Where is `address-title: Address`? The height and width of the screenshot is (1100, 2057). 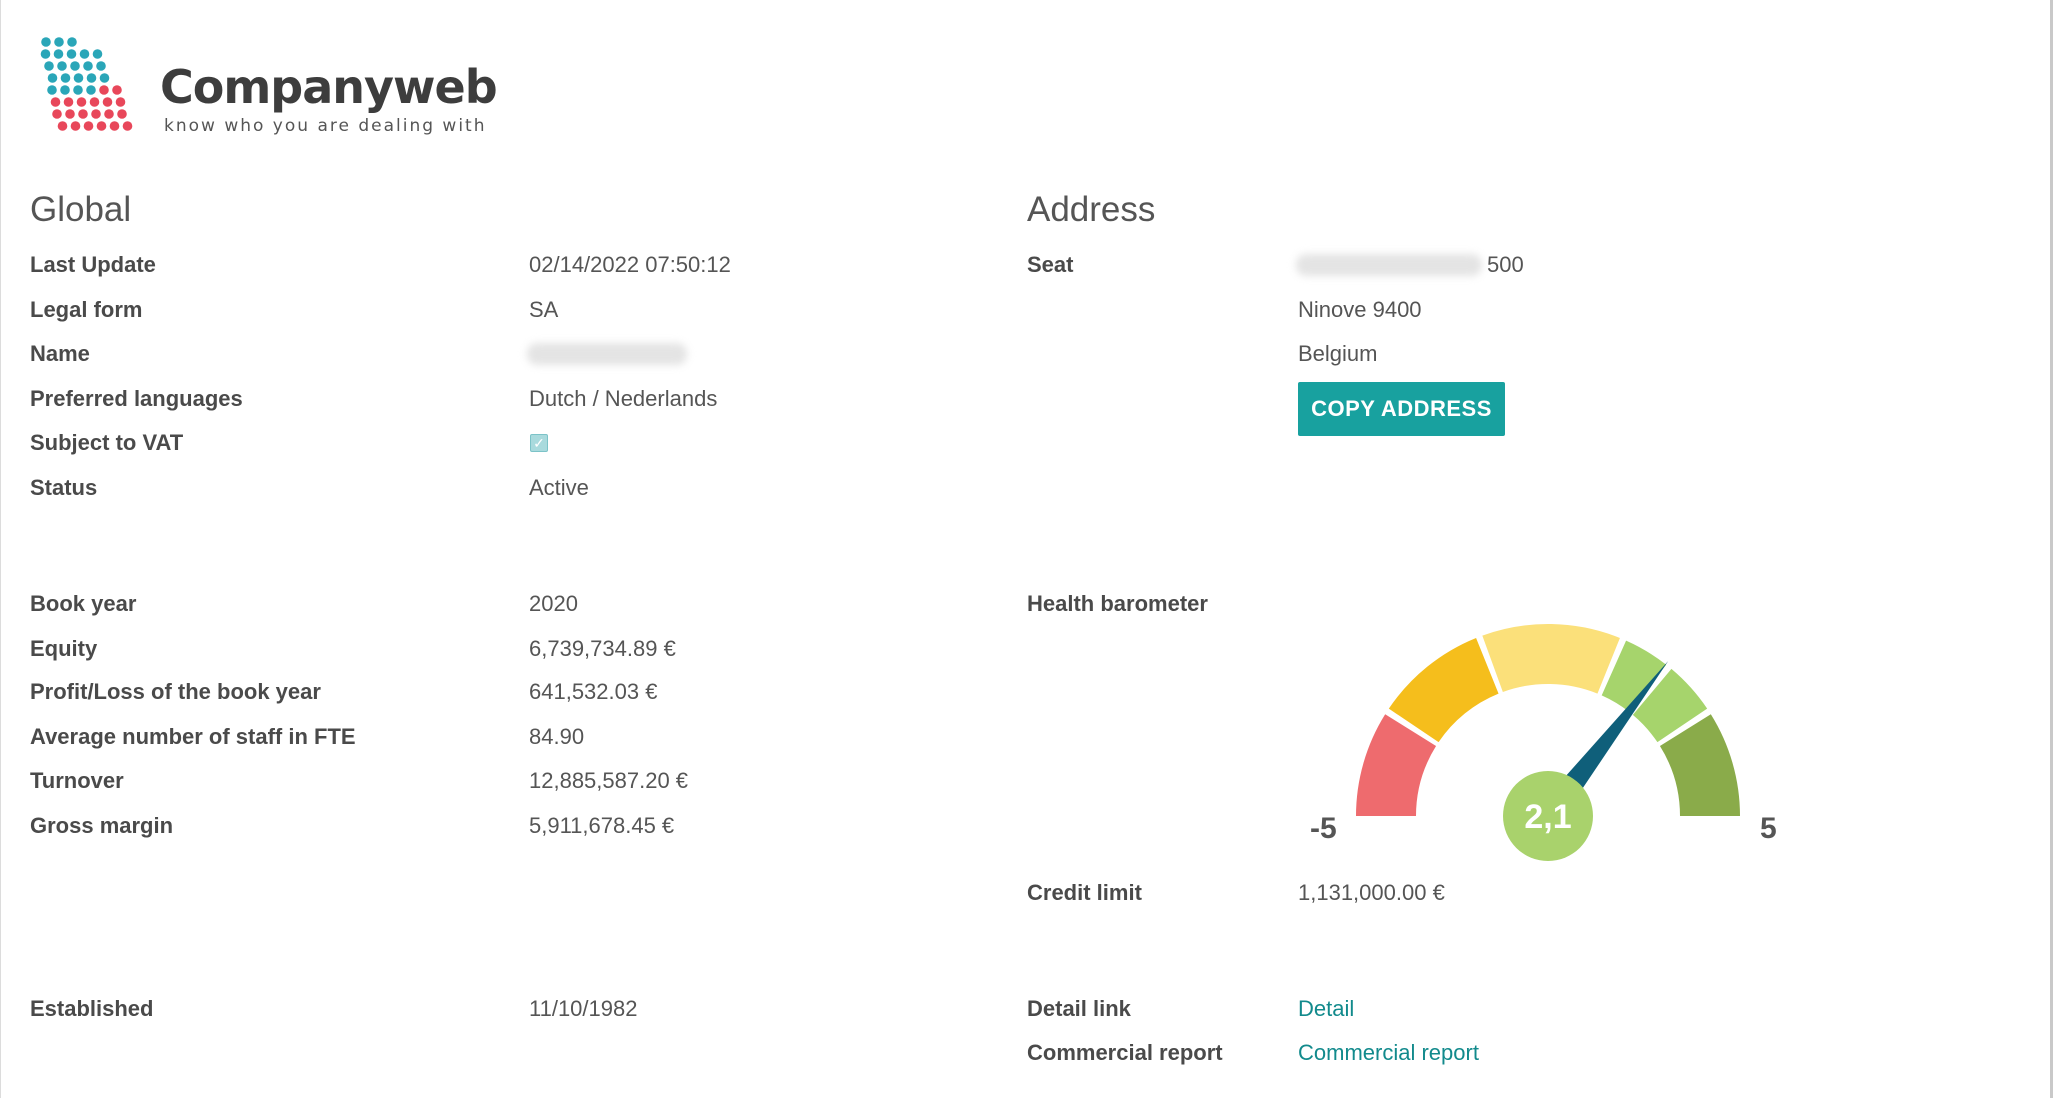
address-title: Address is located at coordinates (1091, 209).